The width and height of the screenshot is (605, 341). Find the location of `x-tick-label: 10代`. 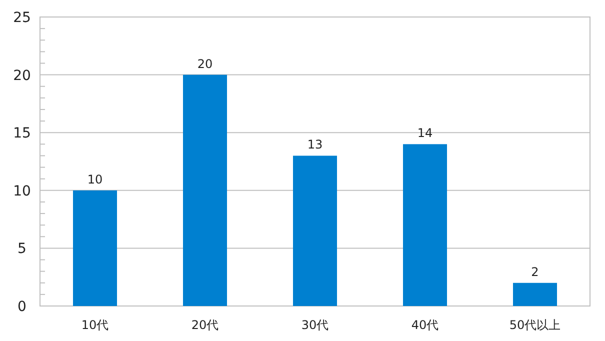

x-tick-label: 10代 is located at coordinates (95, 325).